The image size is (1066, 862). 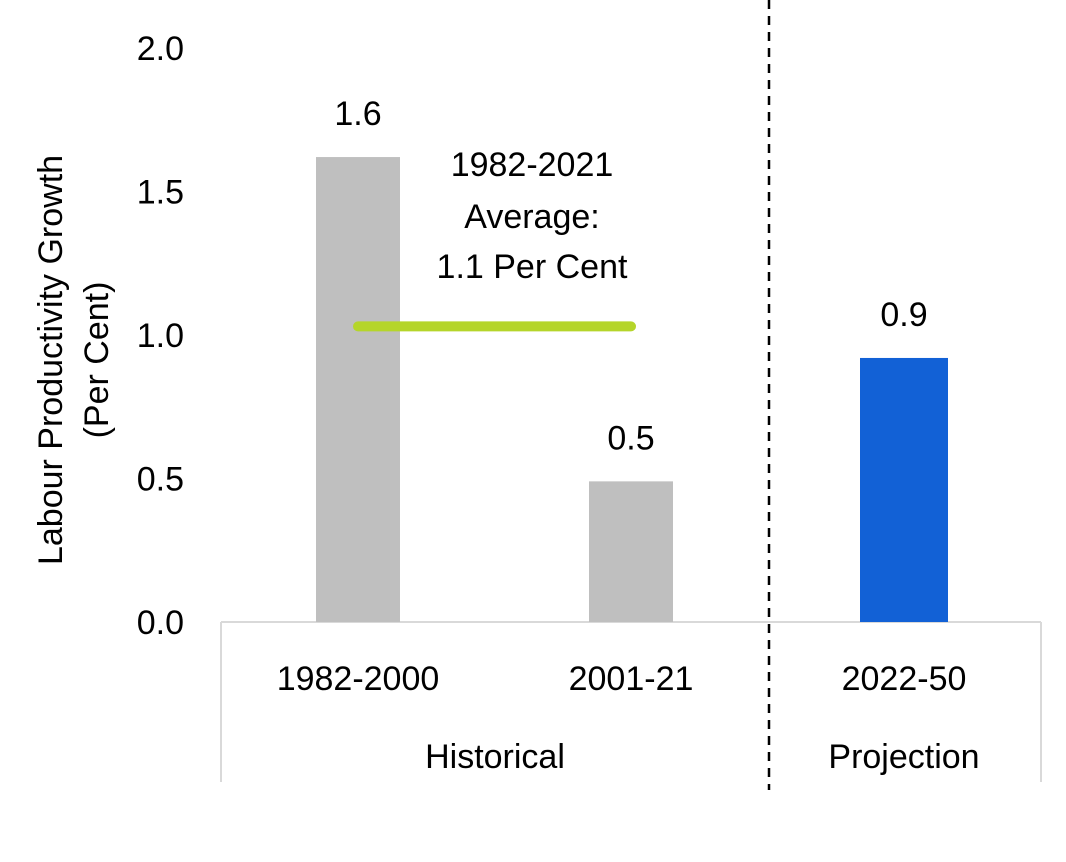 What do you see at coordinates (904, 679) in the screenshot?
I see `category-label-2022-50: 2022-50` at bounding box center [904, 679].